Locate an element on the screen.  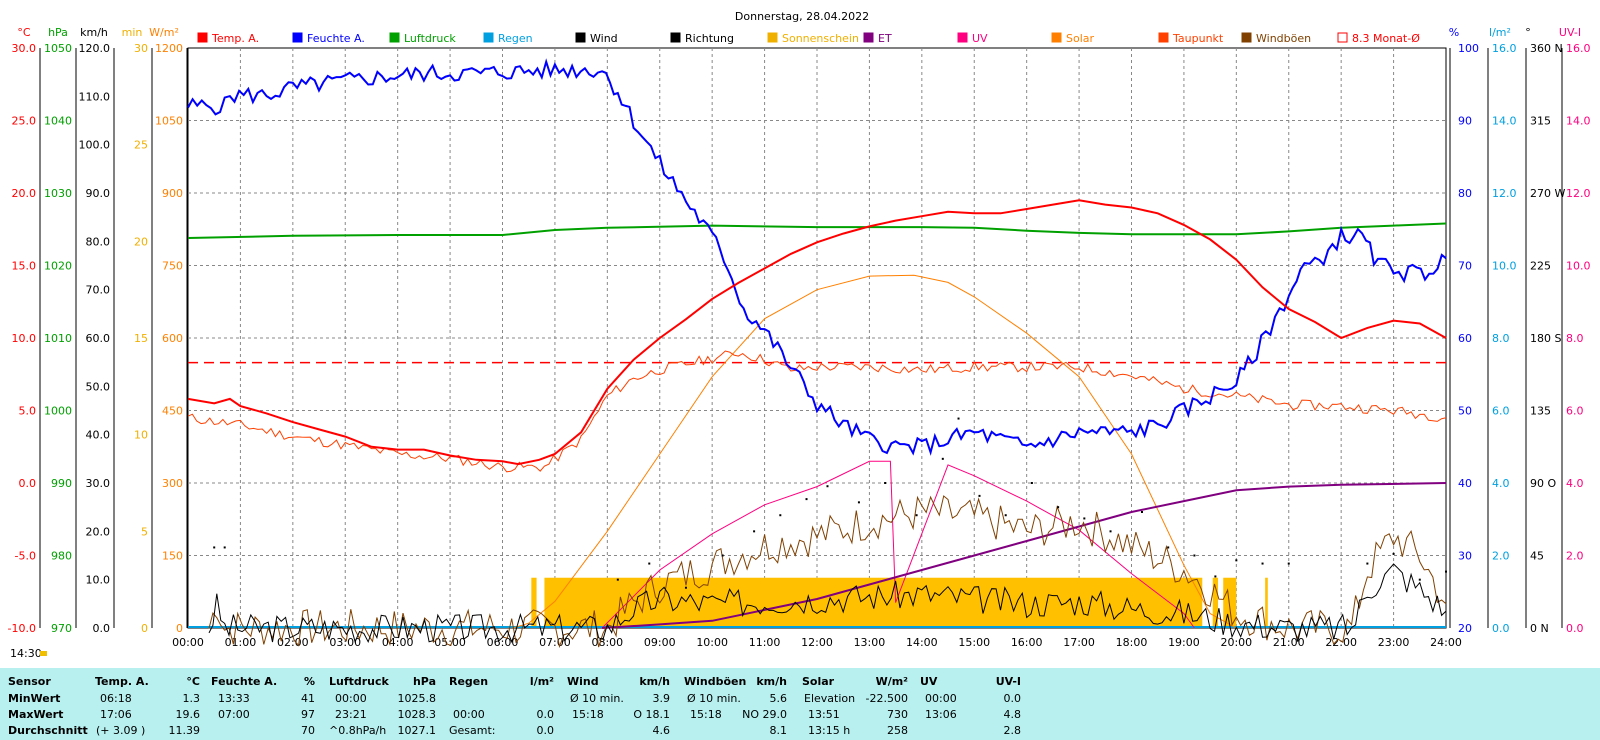
left-tick-label: 110.0 is located at coordinates (95, 96).